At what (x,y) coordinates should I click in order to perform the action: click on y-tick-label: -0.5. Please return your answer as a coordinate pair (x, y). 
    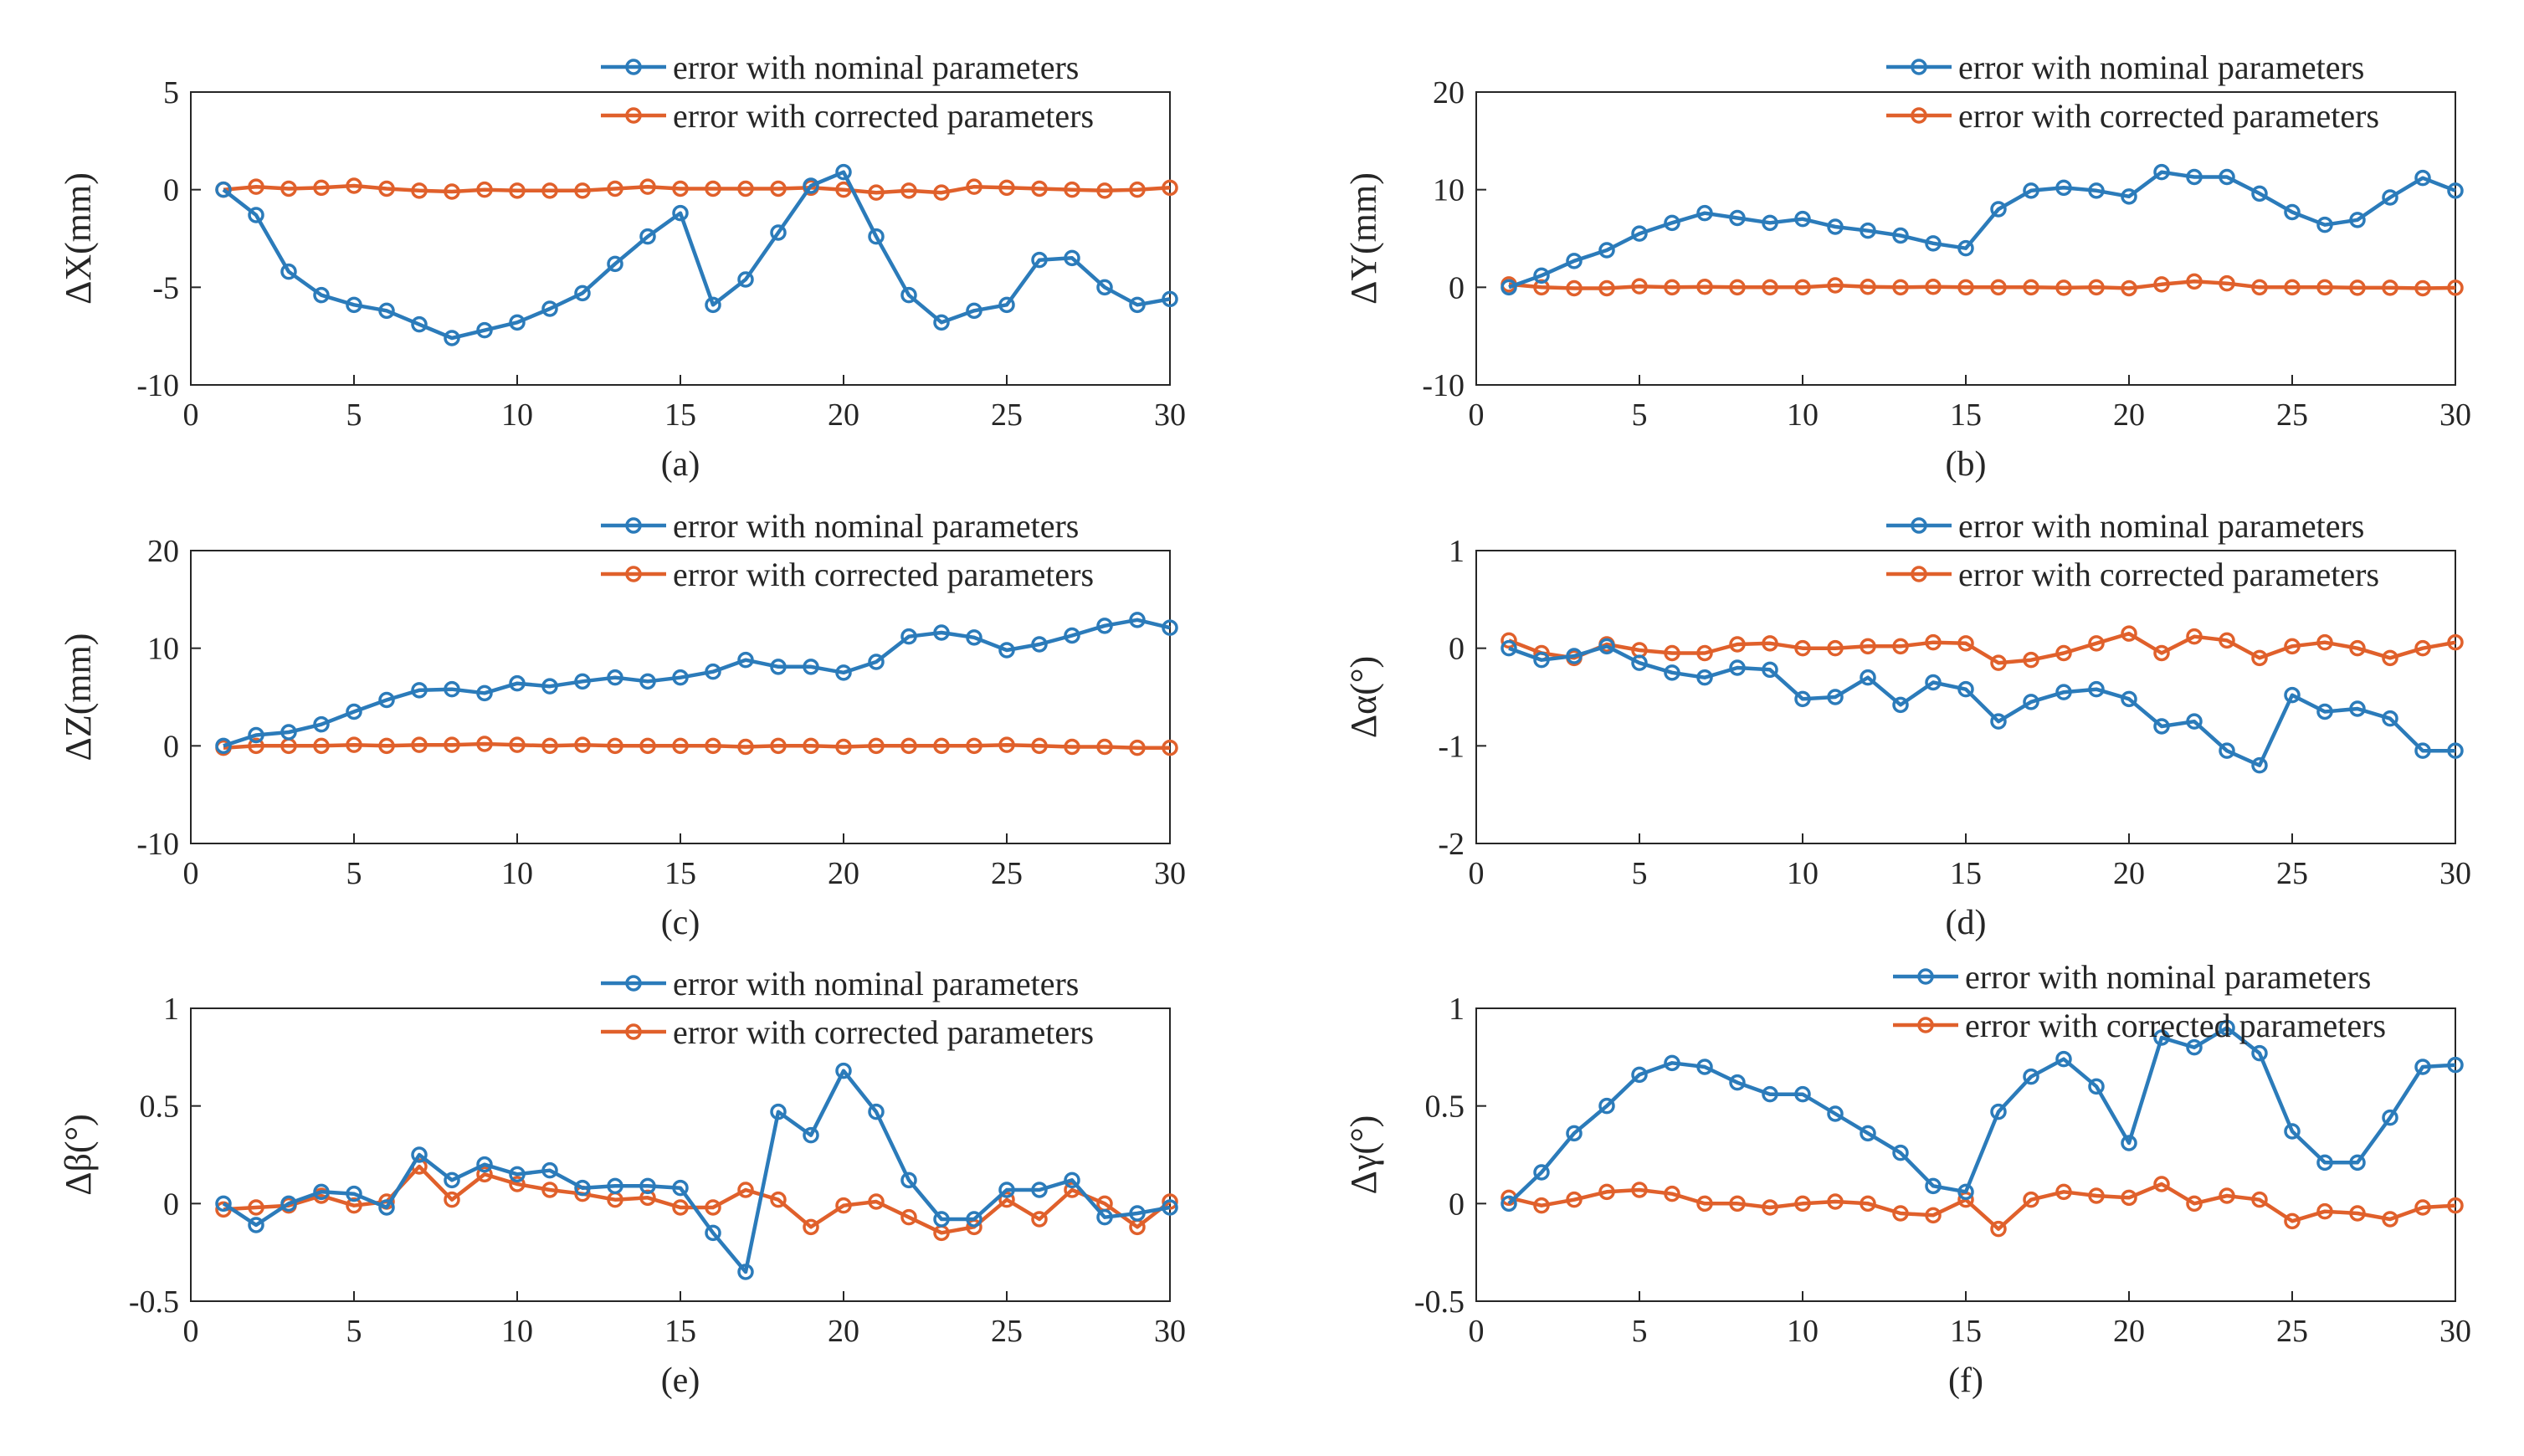
    Looking at the image, I should click on (1439, 1302).